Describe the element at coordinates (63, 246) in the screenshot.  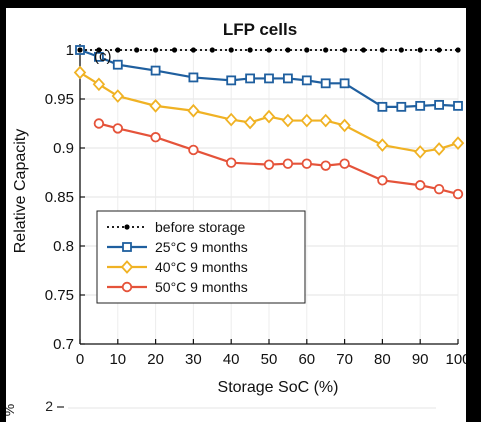
I see `y-tick-label-2: 0.8` at that location.